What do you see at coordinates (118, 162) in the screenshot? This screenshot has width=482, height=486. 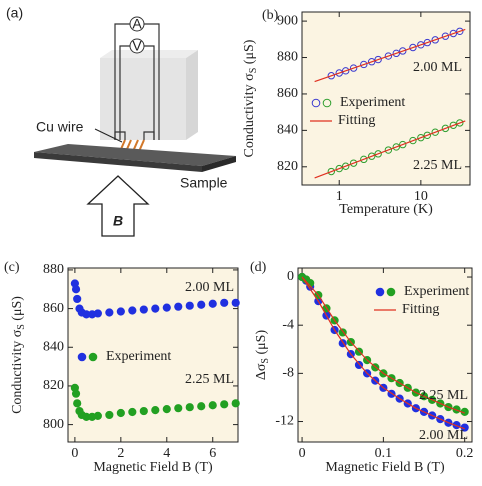 I see `sample-front` at bounding box center [118, 162].